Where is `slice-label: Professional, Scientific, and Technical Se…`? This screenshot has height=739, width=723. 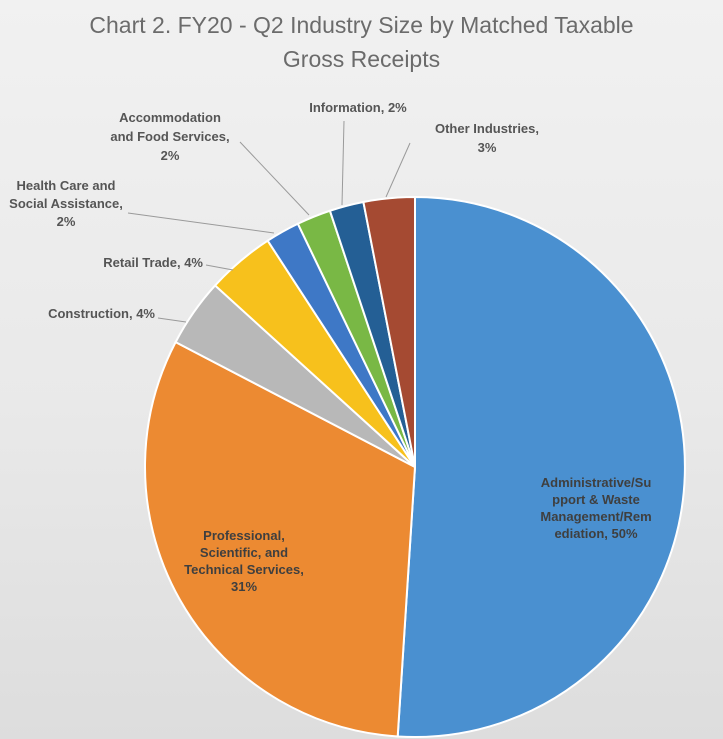 slice-label: Professional, Scientific, and Technical Se… is located at coordinates (244, 561).